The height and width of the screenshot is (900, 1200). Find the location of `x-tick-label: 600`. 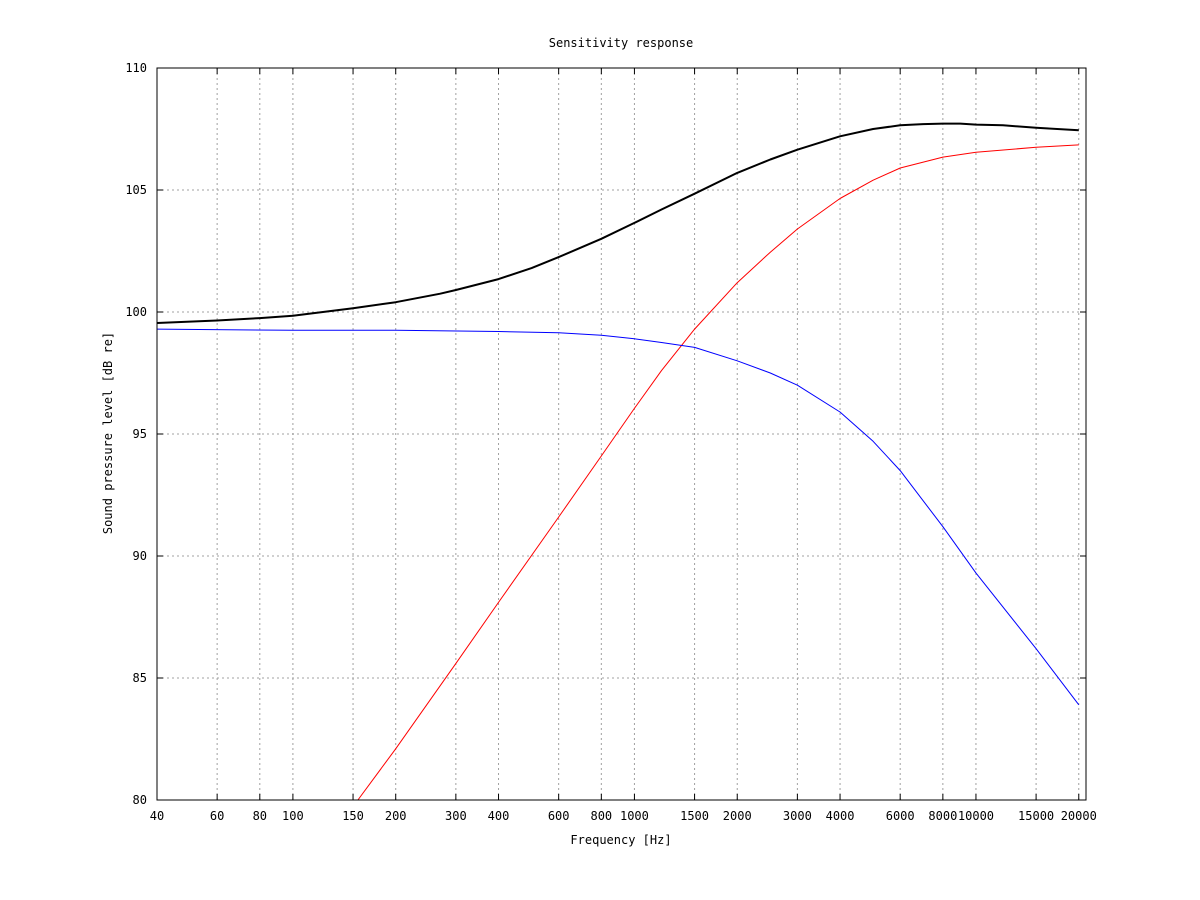

x-tick-label: 600 is located at coordinates (559, 816).